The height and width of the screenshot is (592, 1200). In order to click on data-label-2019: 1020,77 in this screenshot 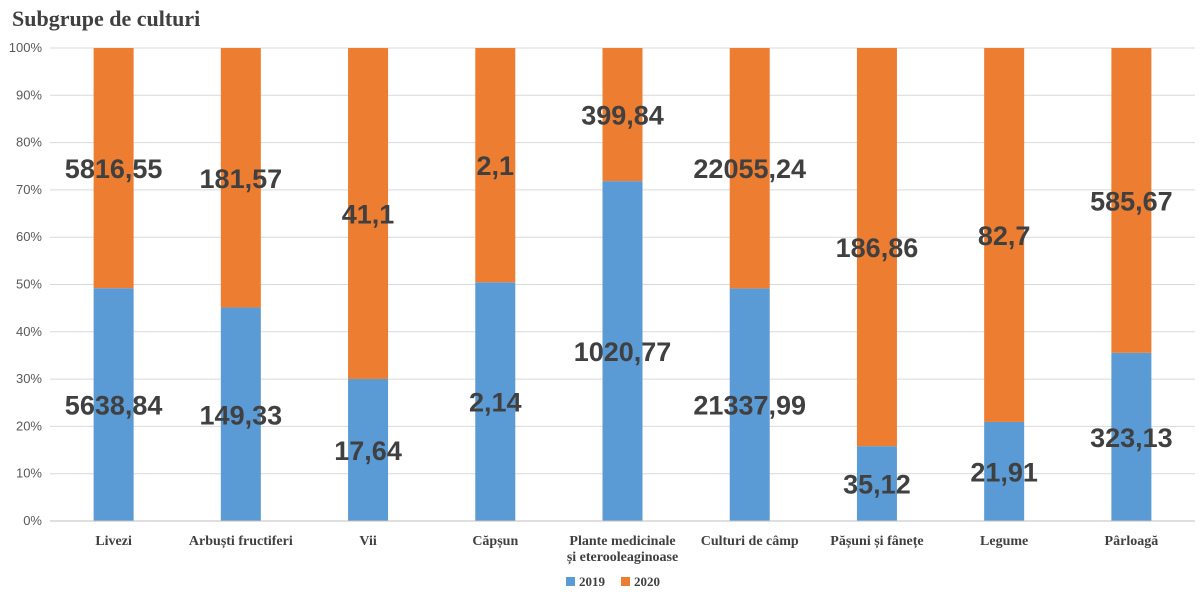, I will do `click(623, 352)`.